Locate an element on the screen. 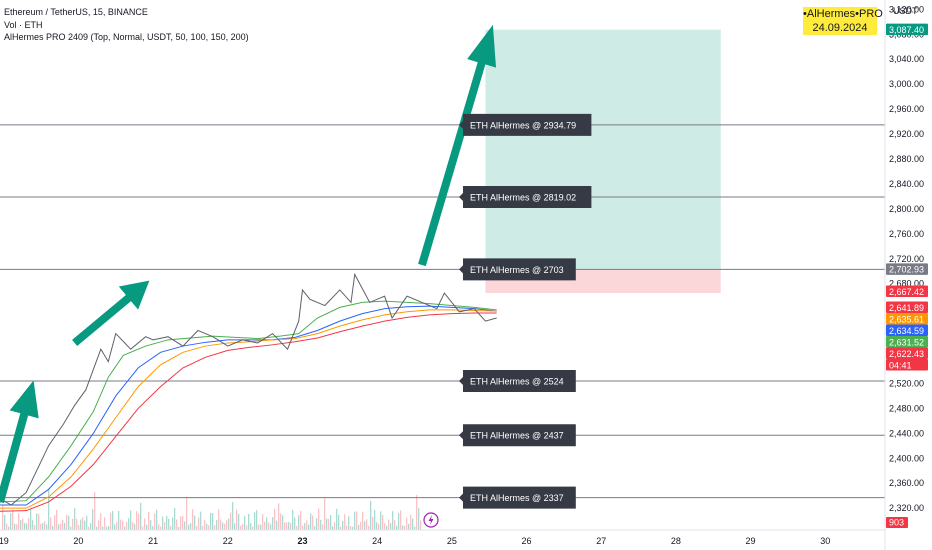 The height and width of the screenshot is (550, 932). price-badge: 2,702.93 is located at coordinates (907, 269).